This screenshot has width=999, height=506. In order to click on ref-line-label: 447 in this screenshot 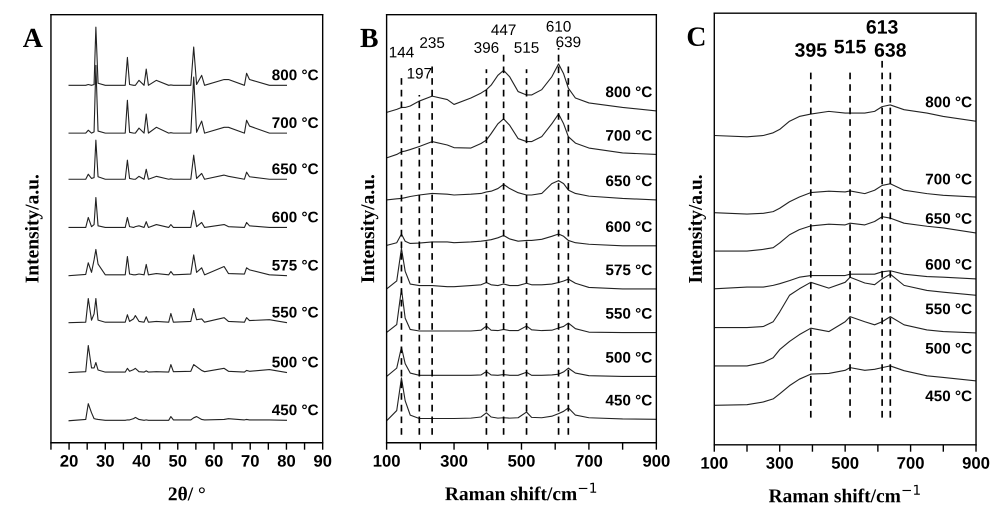, I will do `click(503, 29)`.